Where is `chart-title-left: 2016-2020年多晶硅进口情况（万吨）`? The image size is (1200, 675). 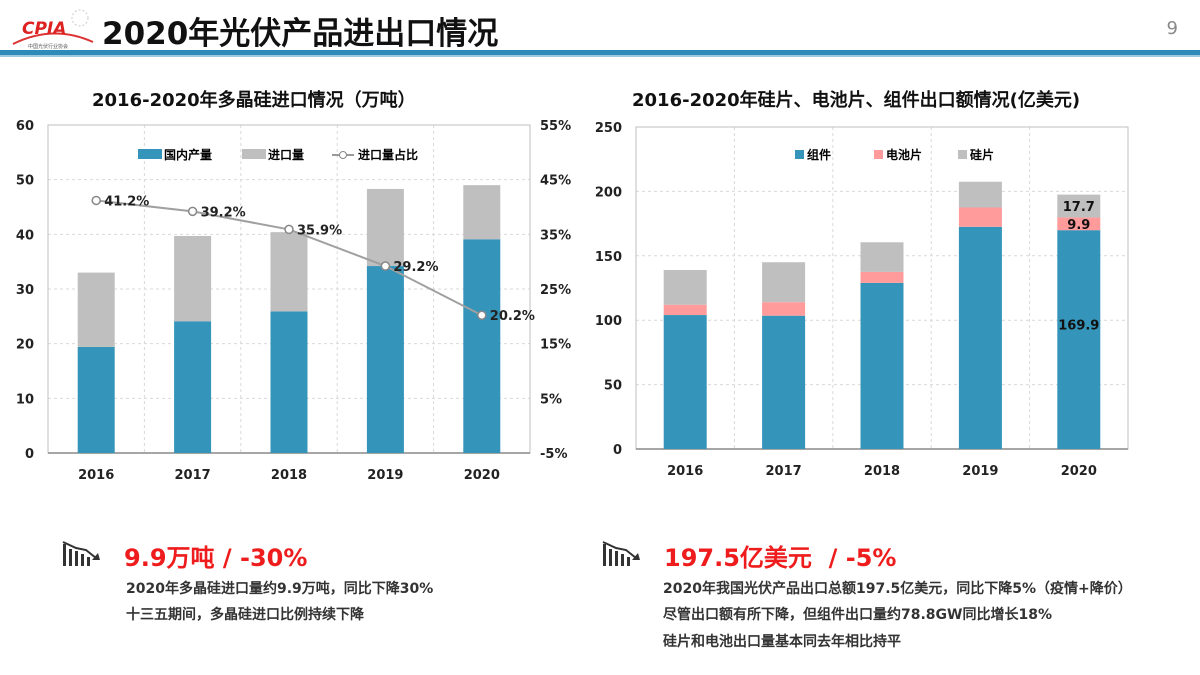 chart-title-left: 2016-2020年多晶硅进口情况（万吨） is located at coordinates (254, 100).